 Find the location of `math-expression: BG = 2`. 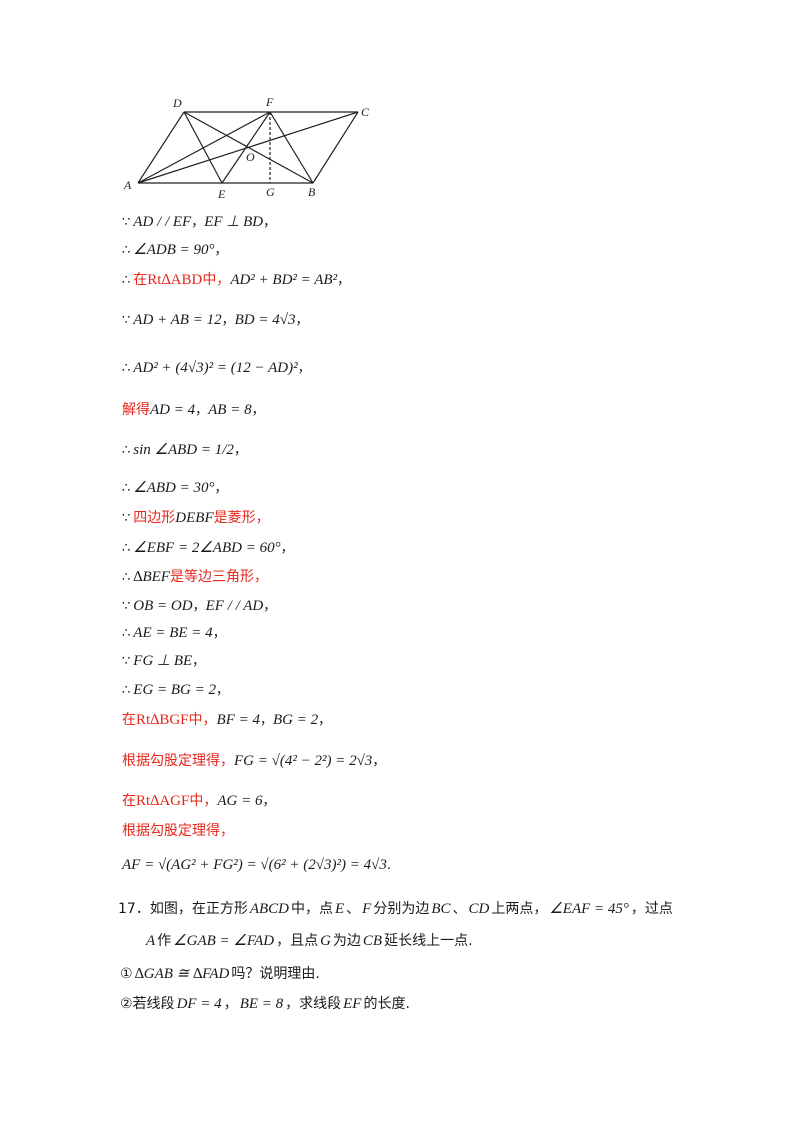

math-expression: BG = 2 is located at coordinates (296, 720).